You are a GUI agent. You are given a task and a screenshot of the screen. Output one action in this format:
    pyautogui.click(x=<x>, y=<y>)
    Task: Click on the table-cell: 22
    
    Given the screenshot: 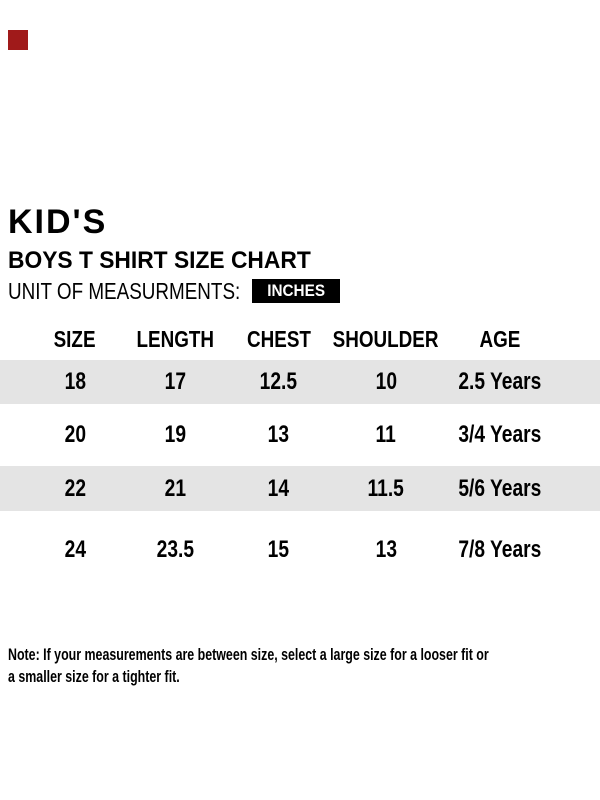 What is the action you would take?
    pyautogui.click(x=75, y=488)
    